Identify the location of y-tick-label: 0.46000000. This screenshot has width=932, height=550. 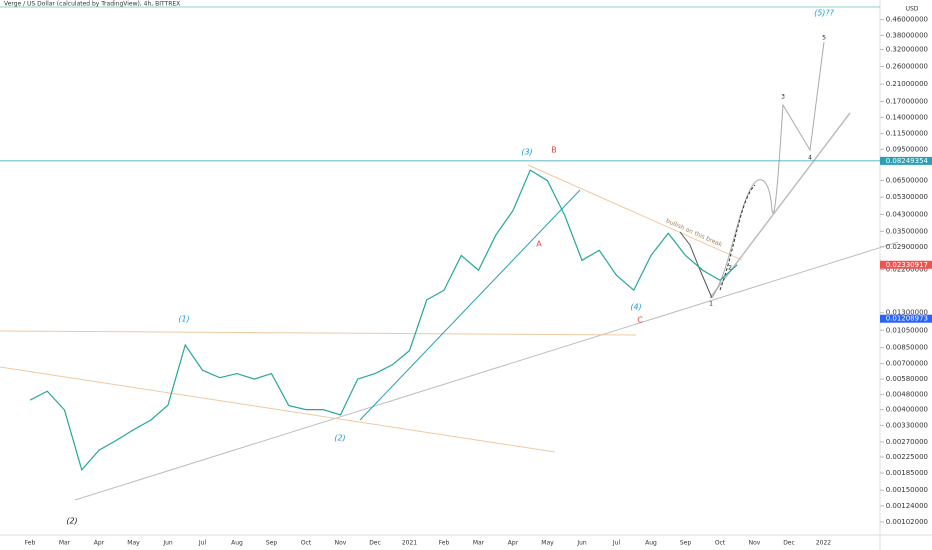
(907, 20).